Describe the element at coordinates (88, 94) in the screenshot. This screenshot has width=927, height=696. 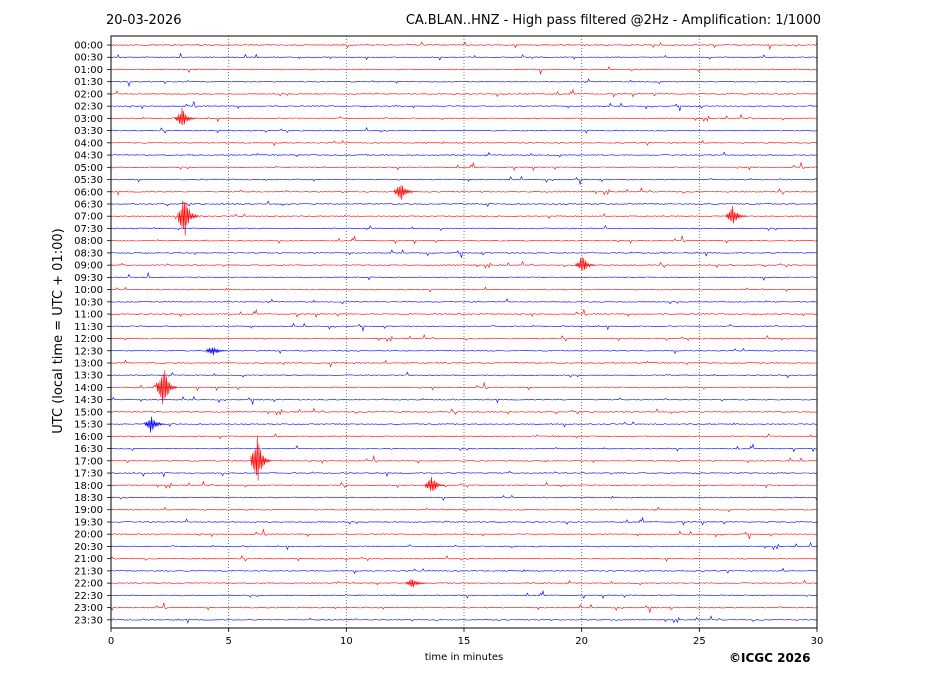
I see `y-tick-label: 02:00` at that location.